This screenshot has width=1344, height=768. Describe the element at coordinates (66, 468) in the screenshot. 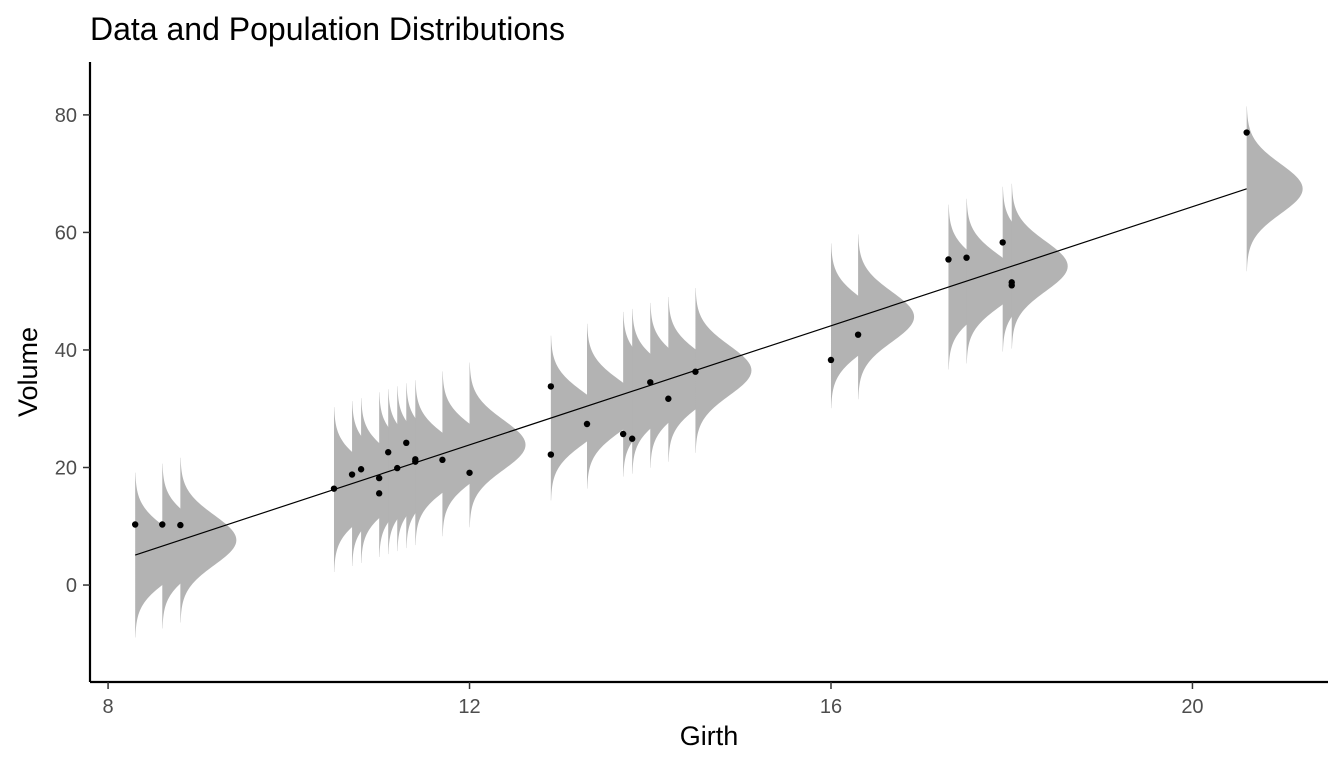

I see `y-tick-label: 20` at that location.